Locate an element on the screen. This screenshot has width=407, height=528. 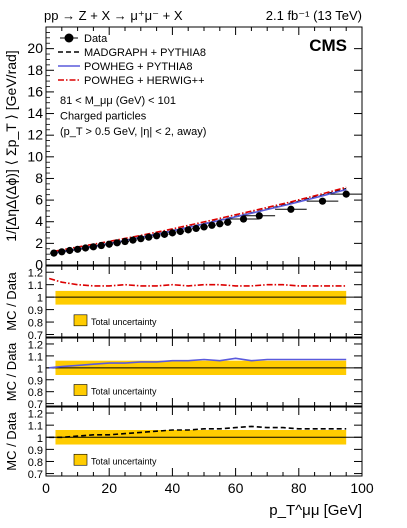
legend-label: POWHEG + PYTHIA8 is located at coordinates (138, 67).